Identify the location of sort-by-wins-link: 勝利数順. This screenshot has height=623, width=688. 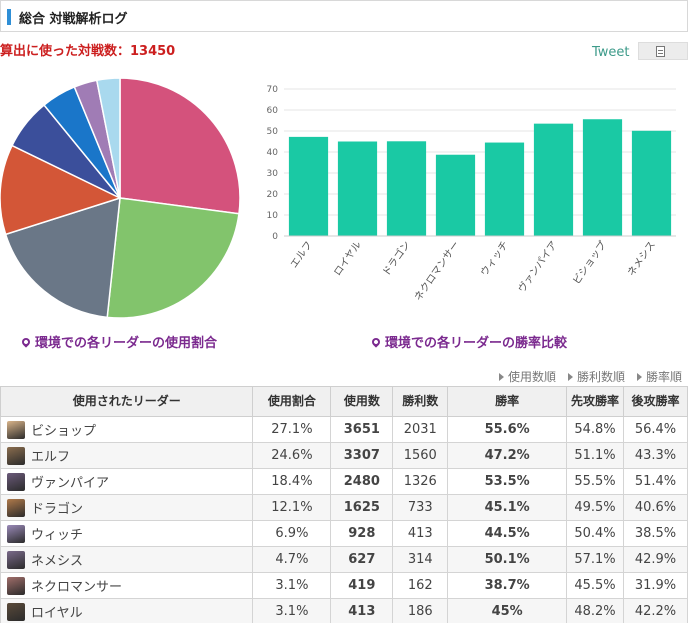
(596, 376).